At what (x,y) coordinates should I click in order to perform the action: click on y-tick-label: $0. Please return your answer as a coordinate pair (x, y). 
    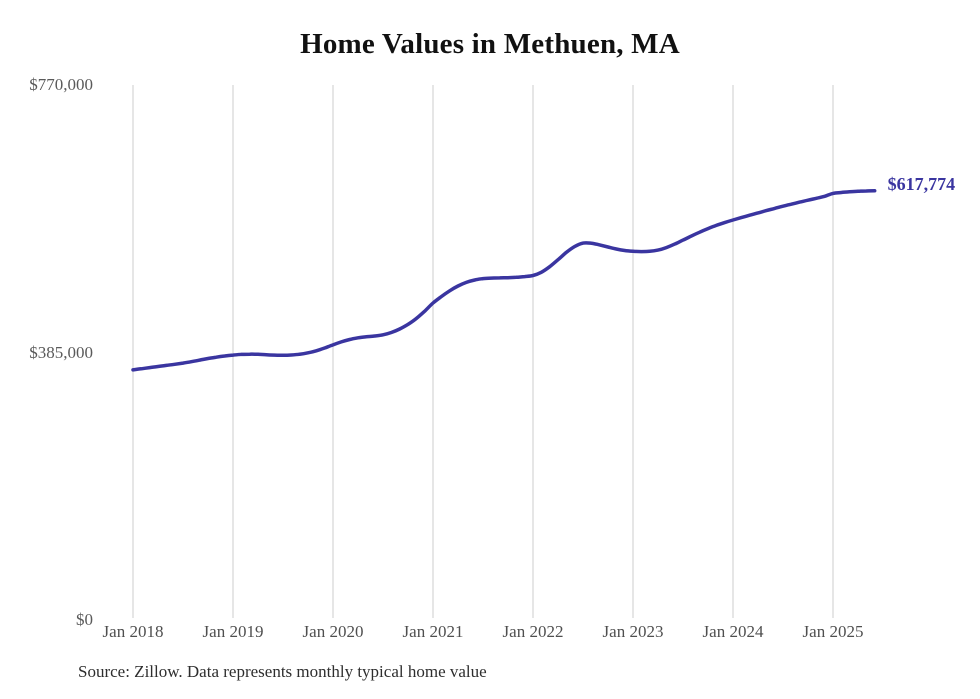
    Looking at the image, I should click on (84, 619).